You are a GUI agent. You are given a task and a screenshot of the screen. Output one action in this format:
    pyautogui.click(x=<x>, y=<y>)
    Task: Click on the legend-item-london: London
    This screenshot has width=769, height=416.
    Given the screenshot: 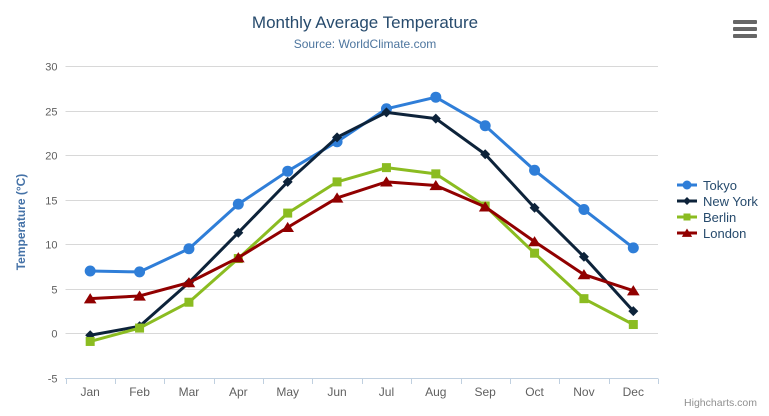 What is the action you would take?
    pyautogui.click(x=717, y=233)
    